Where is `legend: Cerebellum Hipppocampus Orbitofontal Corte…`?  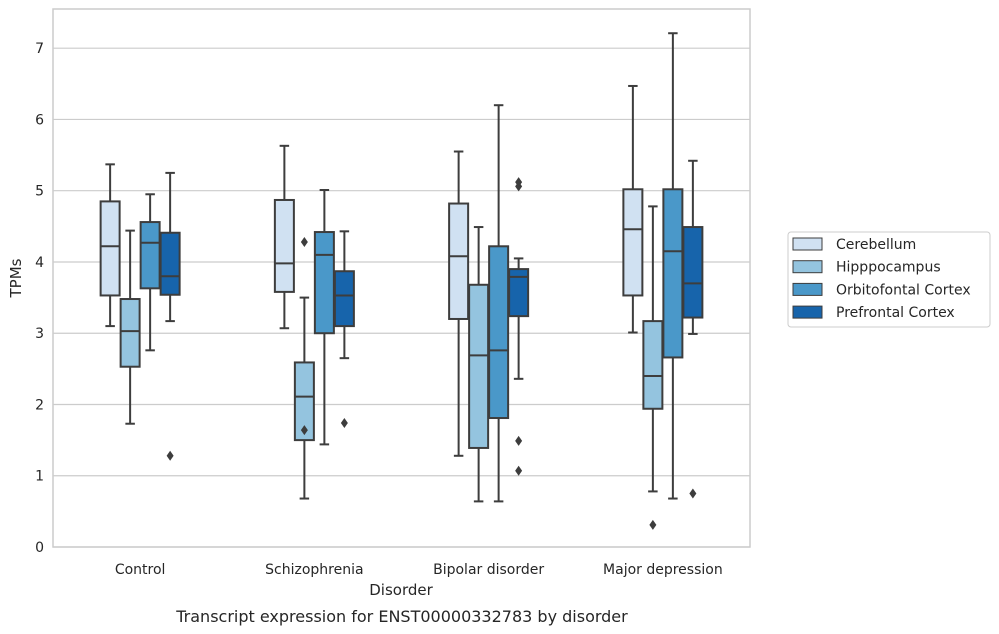
legend: Cerebellum Hipppocampus Orbitofontal Corte… is located at coordinates (889, 279).